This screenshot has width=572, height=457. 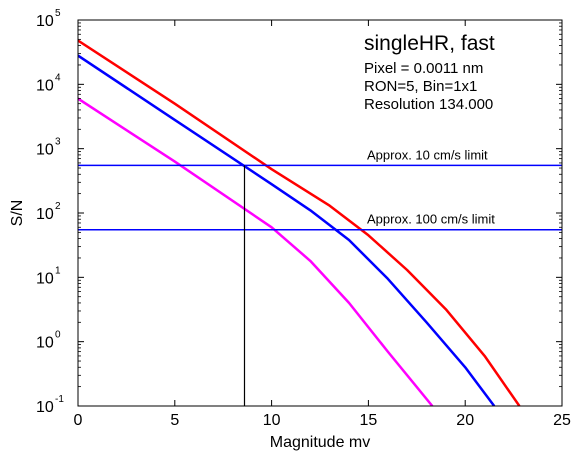 I want to click on y-tick-exponent: 0, so click(x=58, y=335).